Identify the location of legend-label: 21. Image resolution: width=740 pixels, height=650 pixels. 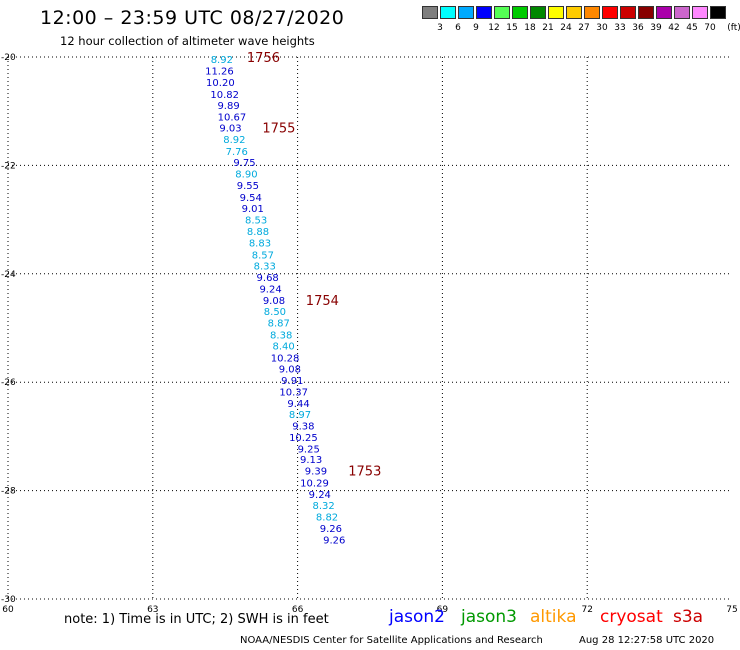
(548, 28).